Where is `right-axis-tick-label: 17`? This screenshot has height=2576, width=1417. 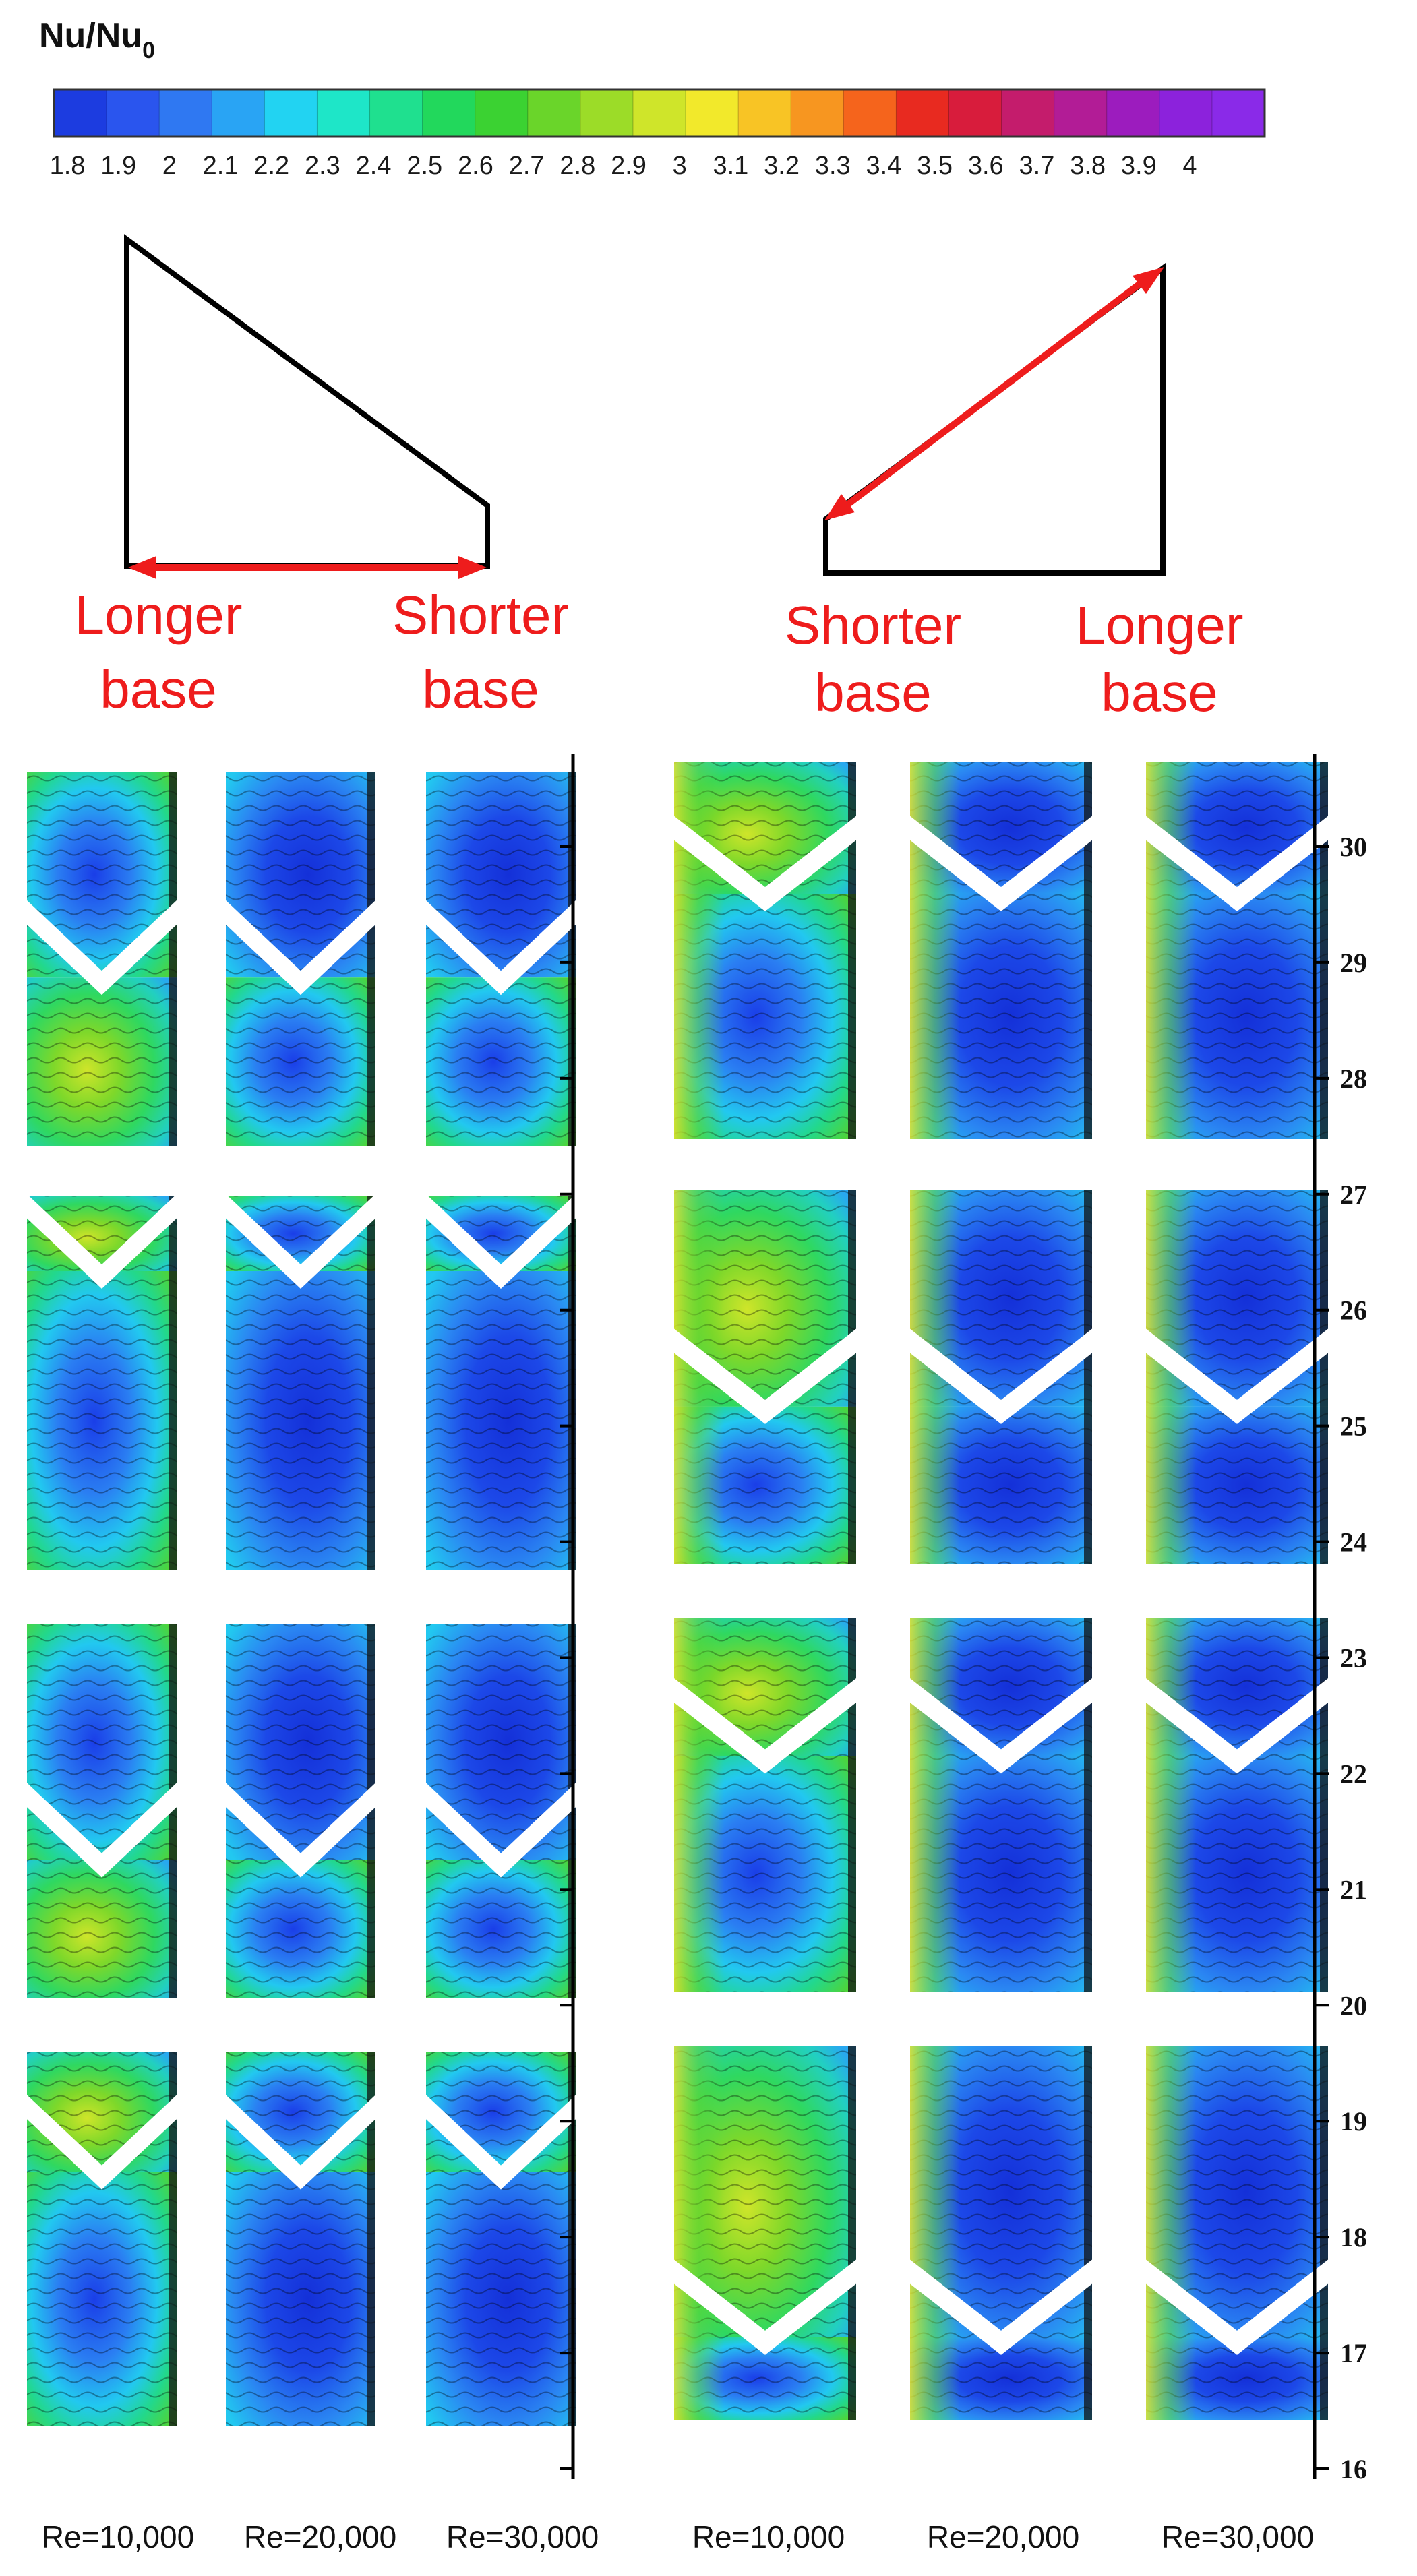
right-axis-tick-label: 17 is located at coordinates (1353, 2353).